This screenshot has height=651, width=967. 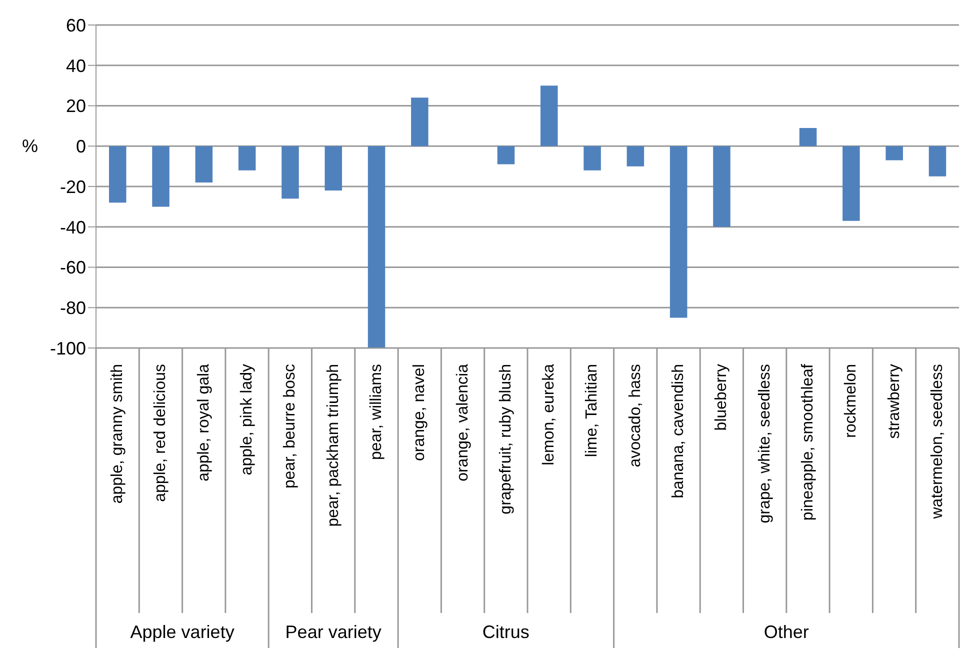 I want to click on y-tick-label: 20, so click(x=76, y=106).